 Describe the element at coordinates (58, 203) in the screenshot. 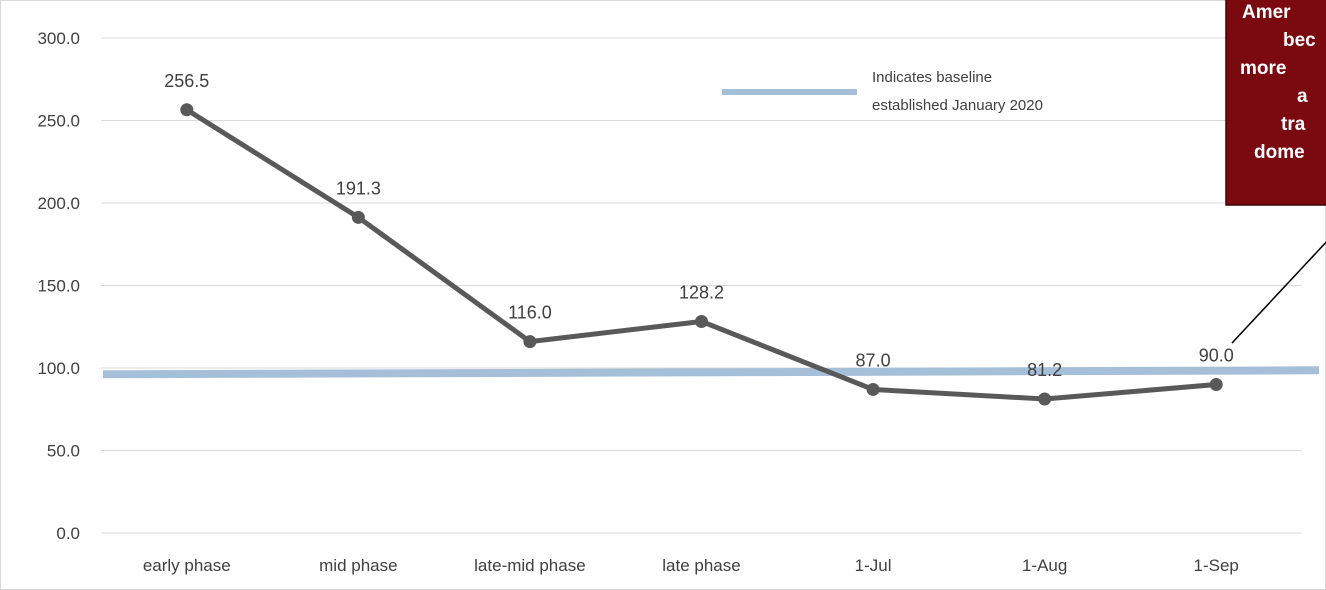

I see `y-tick-label: 200.0` at that location.